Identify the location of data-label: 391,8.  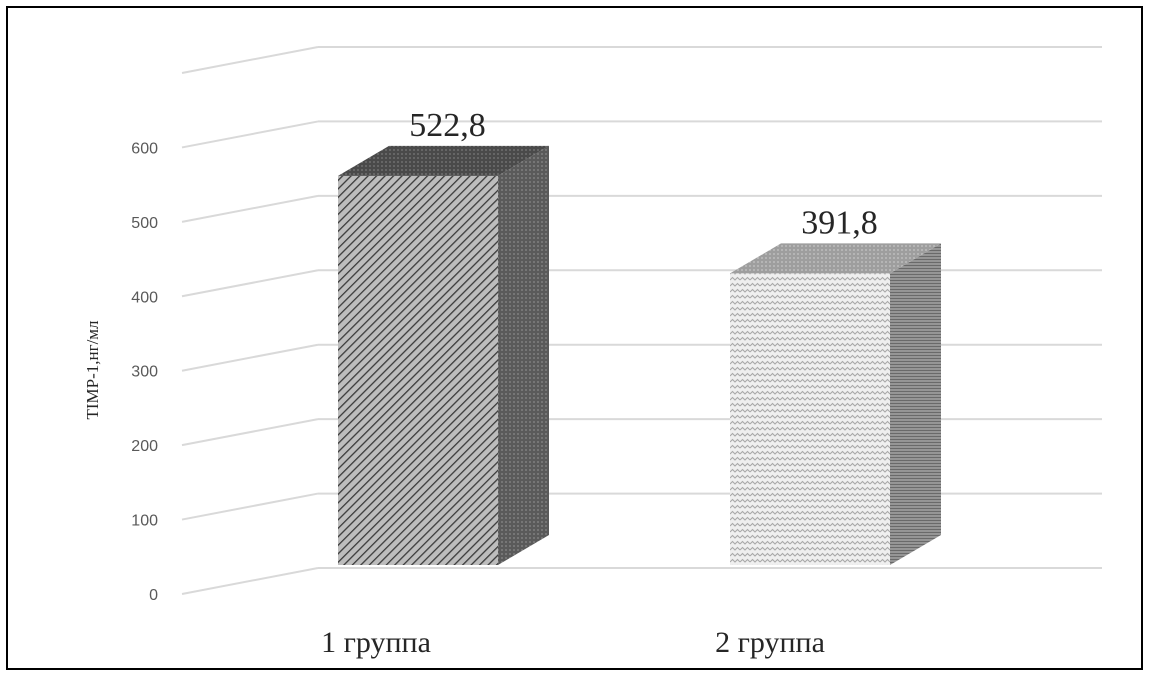
(839, 222).